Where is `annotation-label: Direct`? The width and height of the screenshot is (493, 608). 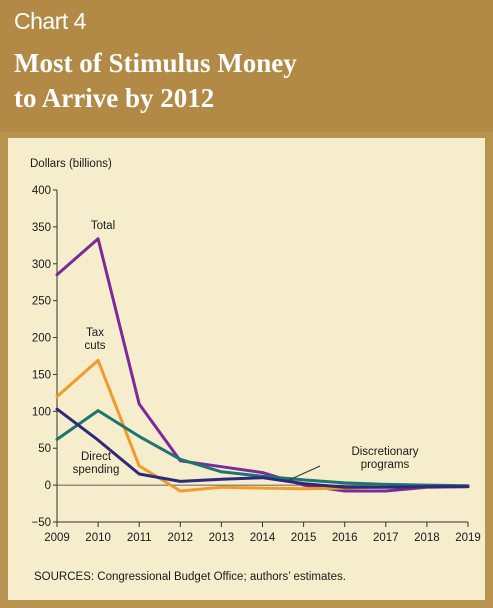
annotation-label: Direct is located at coordinates (96, 457).